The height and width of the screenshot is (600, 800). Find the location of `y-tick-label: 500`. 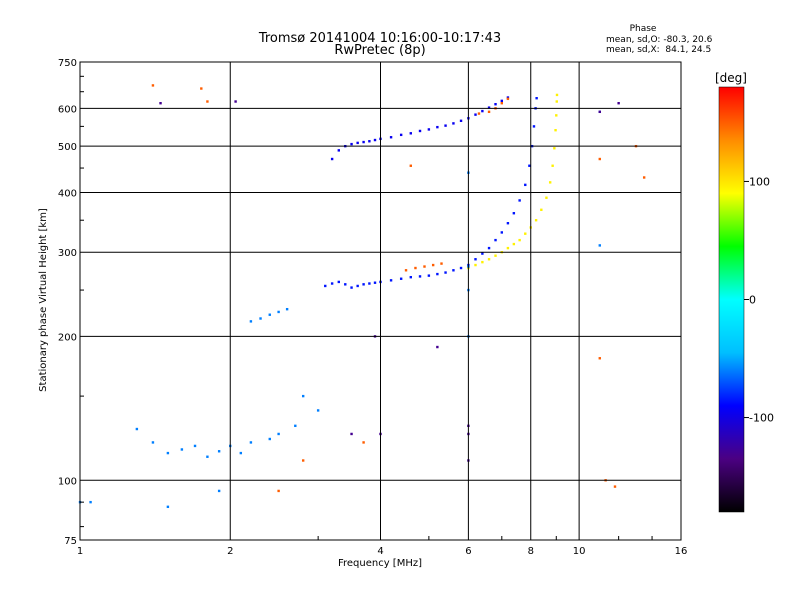

y-tick-label: 500 is located at coordinates (67, 147).